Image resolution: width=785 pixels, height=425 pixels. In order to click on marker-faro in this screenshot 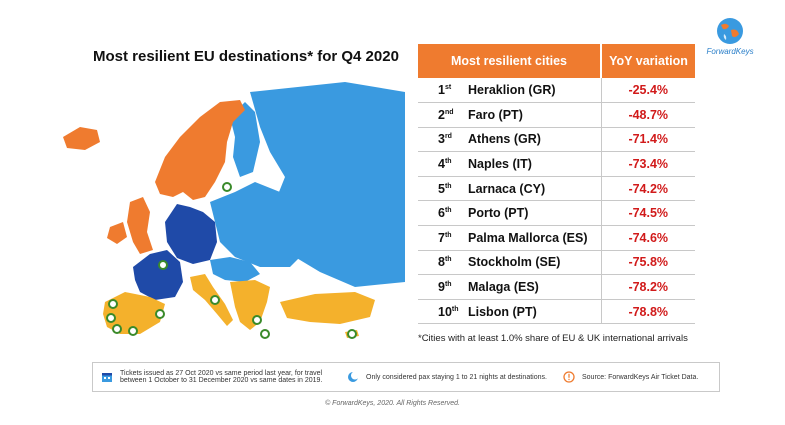, I will do `click(117, 329)`.